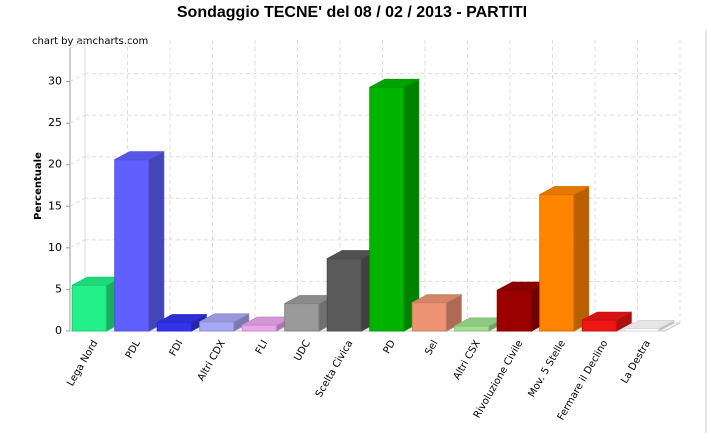 This screenshot has height=433, width=707. I want to click on x-tick-label: Fermare il Declino, so click(583, 381).